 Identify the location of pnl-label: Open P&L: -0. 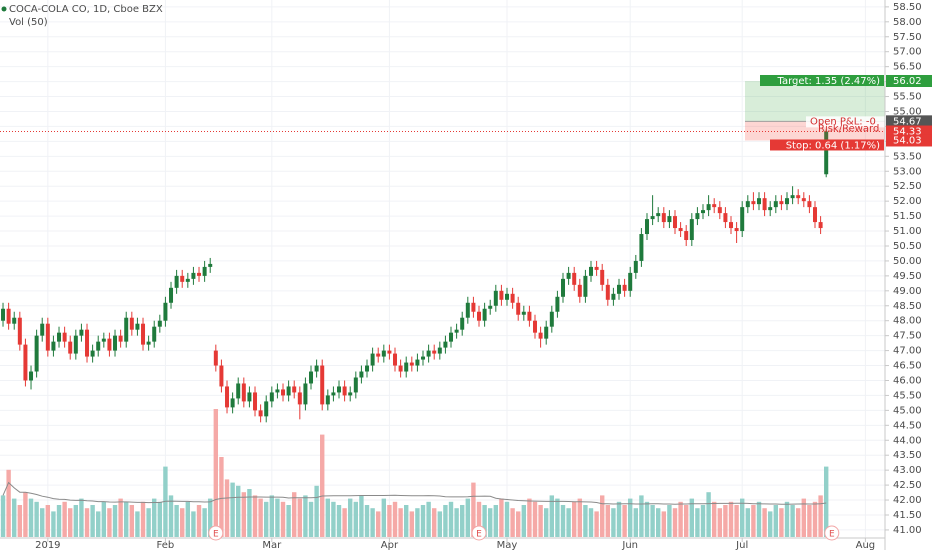
(843, 121).